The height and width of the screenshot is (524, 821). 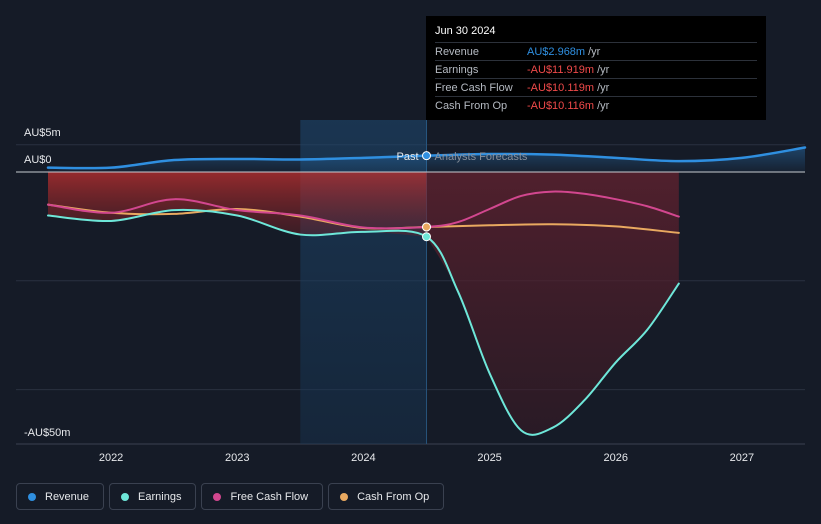 I want to click on x-tick-label: 2023, so click(x=237, y=458).